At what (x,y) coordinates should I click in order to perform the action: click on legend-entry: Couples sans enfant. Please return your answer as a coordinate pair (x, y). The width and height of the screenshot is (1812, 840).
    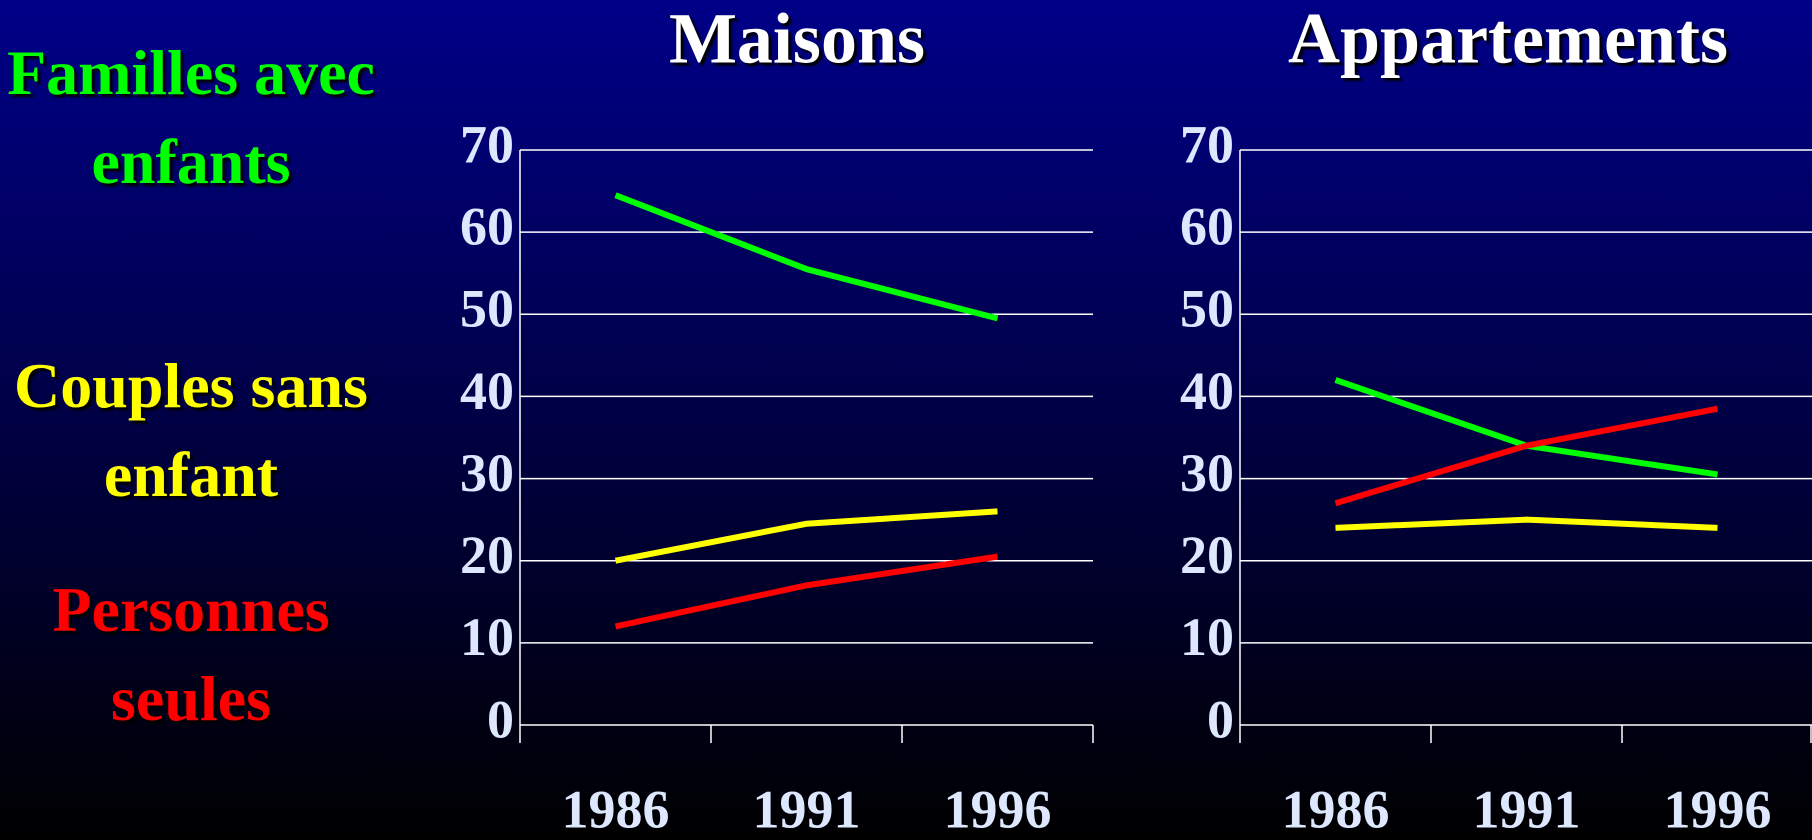
    Looking at the image, I should click on (191, 430).